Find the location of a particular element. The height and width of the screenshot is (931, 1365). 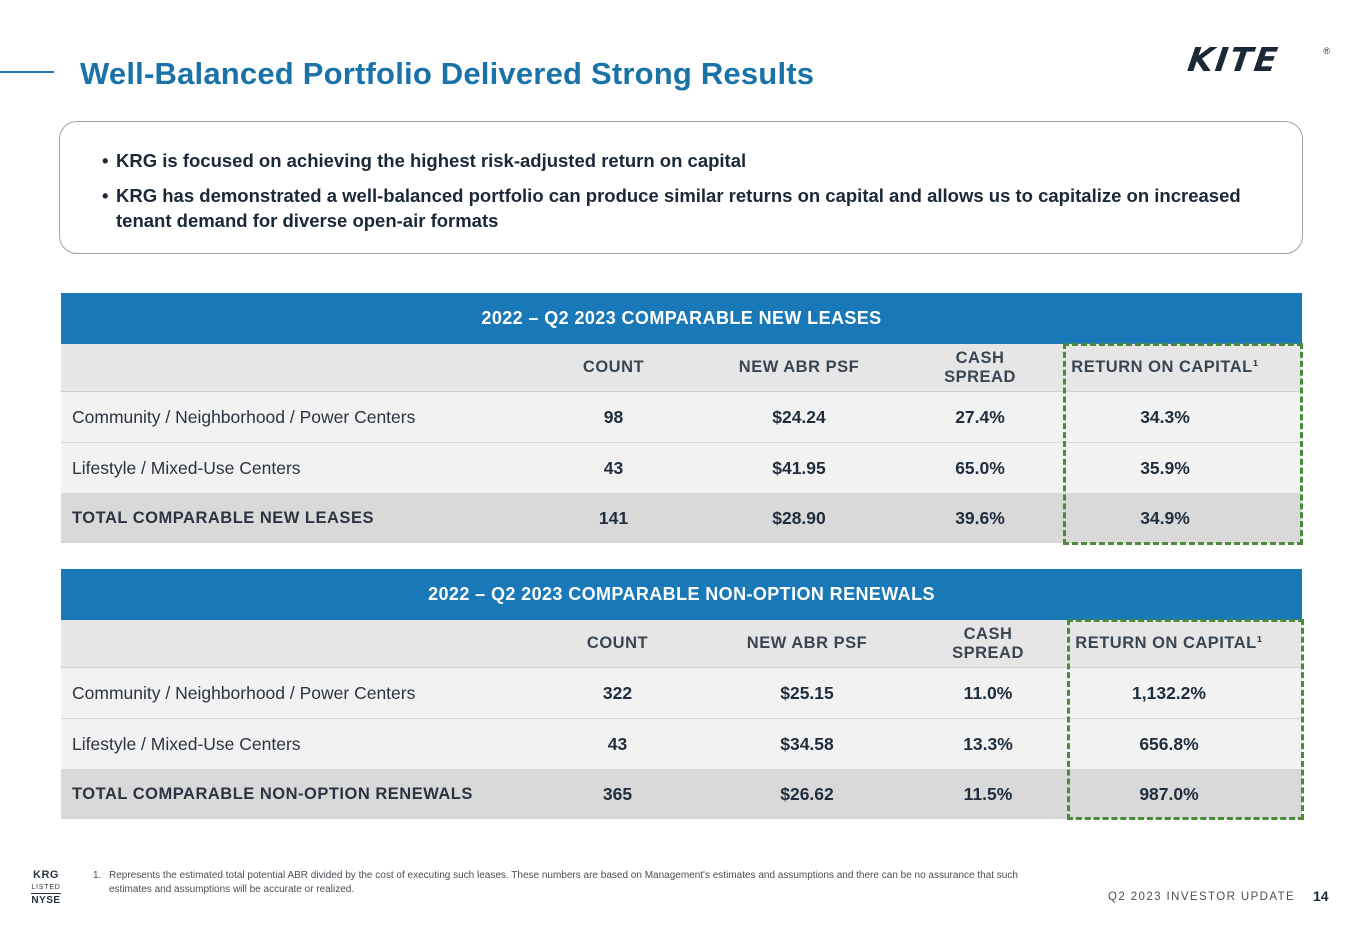

kite-logo: KITE ® is located at coordinates (1257, 59).